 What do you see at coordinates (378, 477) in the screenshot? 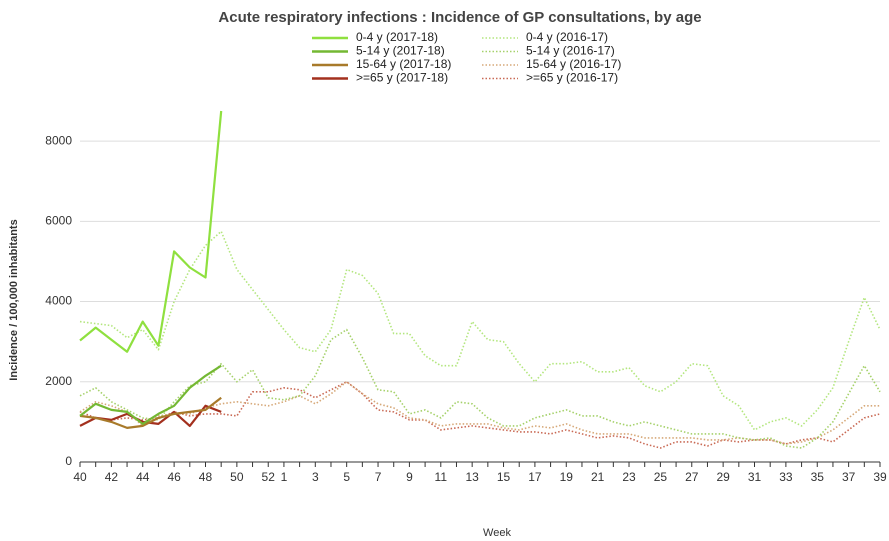
I see `x-tick-label: 7` at bounding box center [378, 477].